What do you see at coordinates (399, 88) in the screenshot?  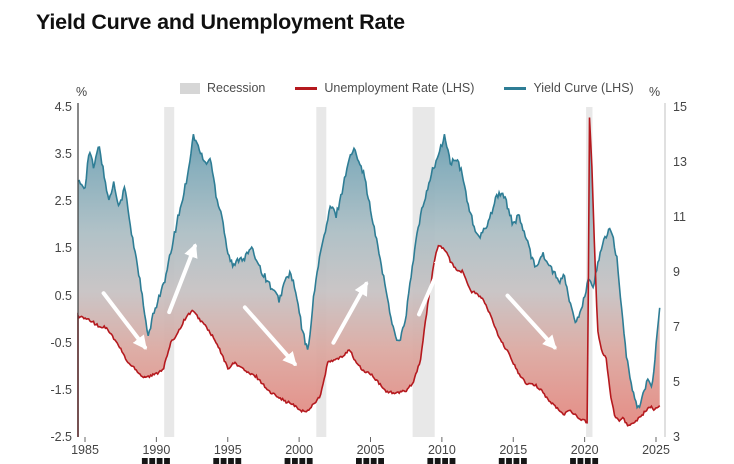 I see `legend-label-unemployment: Unemployment Rate (LHS)` at bounding box center [399, 88].